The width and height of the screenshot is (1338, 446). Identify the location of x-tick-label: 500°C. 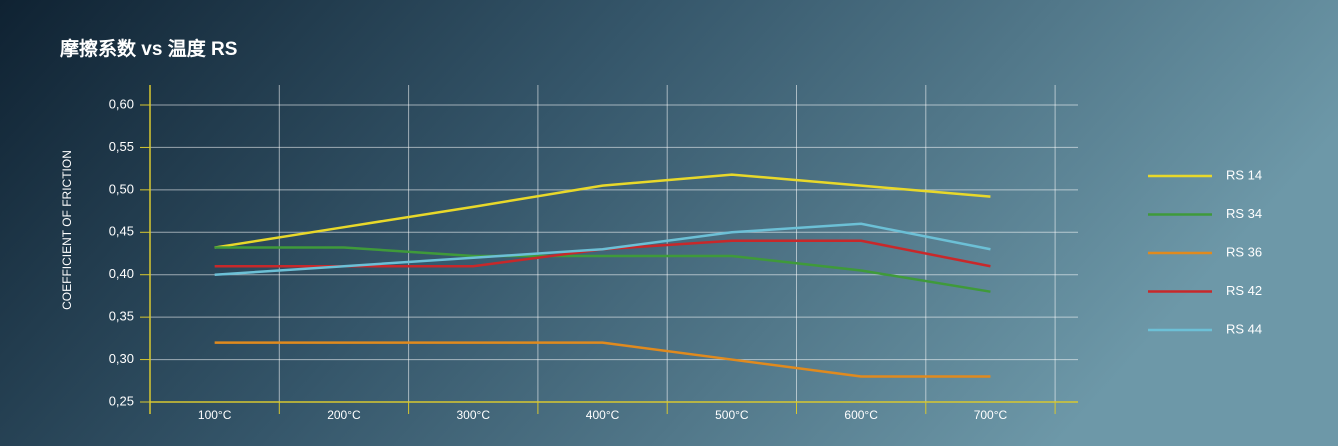
(732, 415).